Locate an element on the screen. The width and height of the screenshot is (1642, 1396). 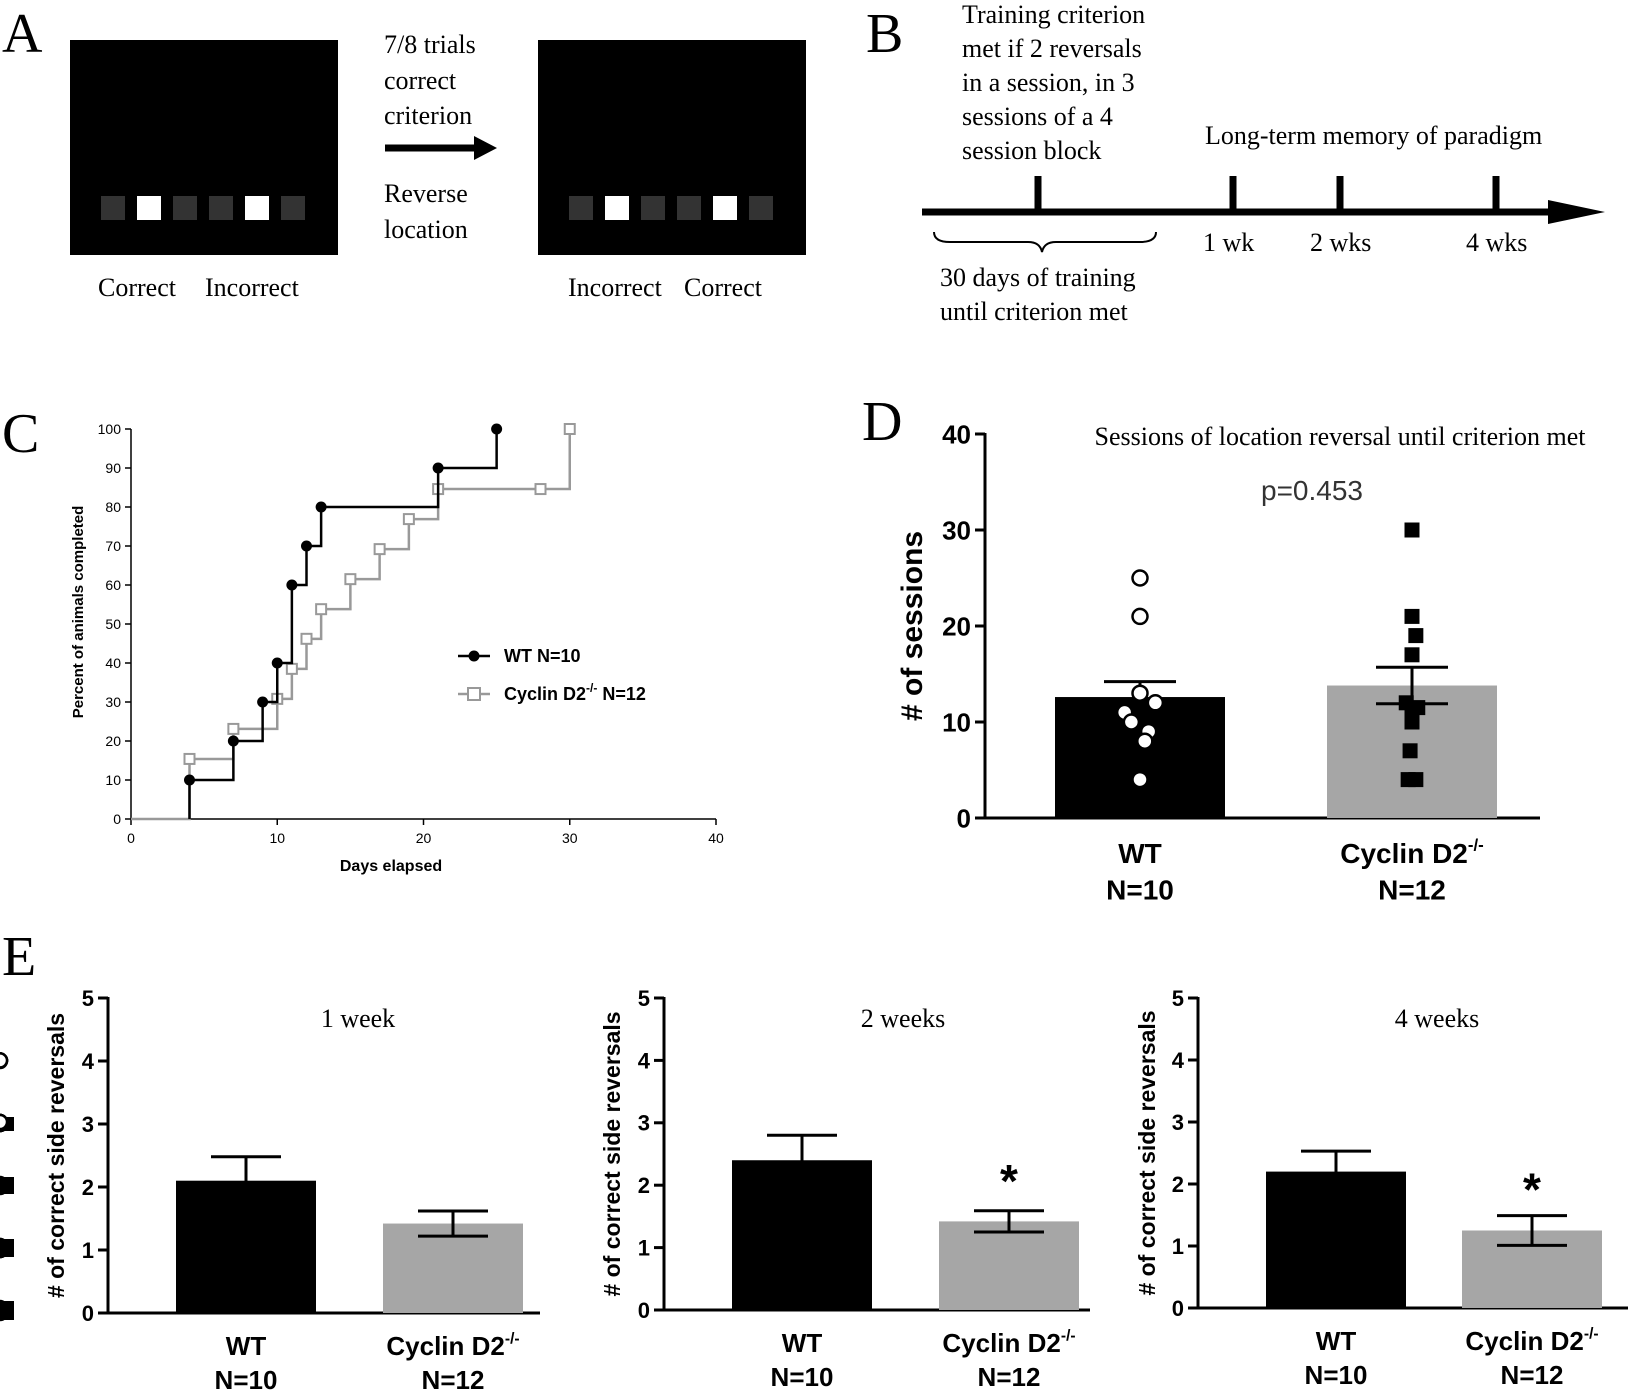
legend-wt-label: WT N=10 is located at coordinates (542, 656).